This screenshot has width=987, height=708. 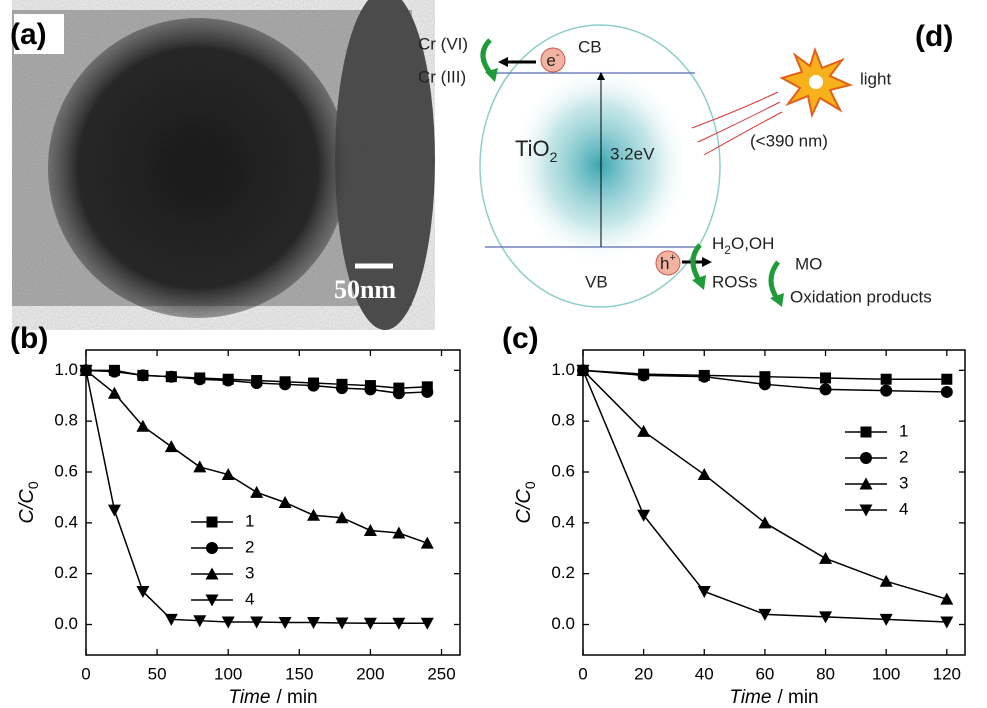 I want to click on label: e, so click(x=550, y=60).